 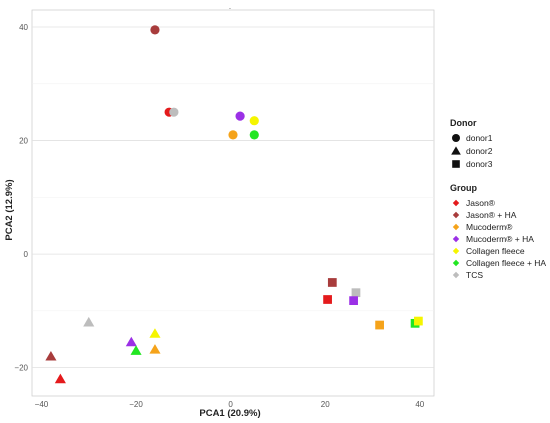 I want to click on legend-label-group: Collagen fleece, so click(x=495, y=251).